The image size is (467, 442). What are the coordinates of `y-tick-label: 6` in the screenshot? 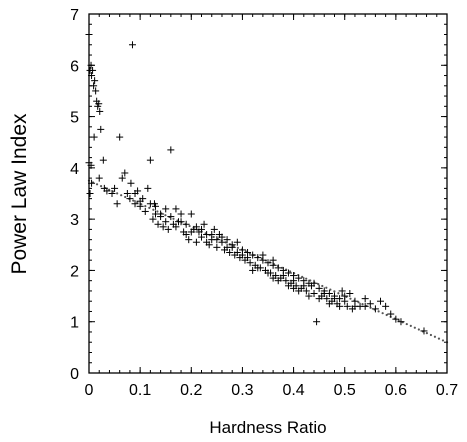 It's located at (74, 66).